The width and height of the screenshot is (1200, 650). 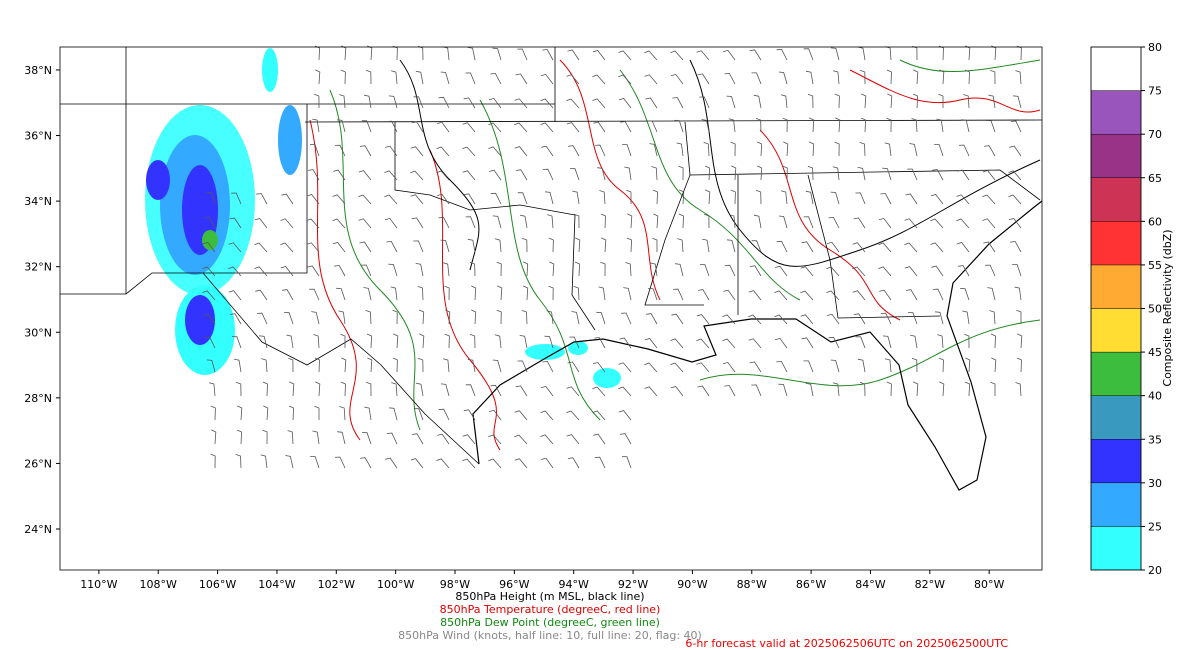 I want to click on colorbar-tick-label: 20, so click(x=1155, y=570).